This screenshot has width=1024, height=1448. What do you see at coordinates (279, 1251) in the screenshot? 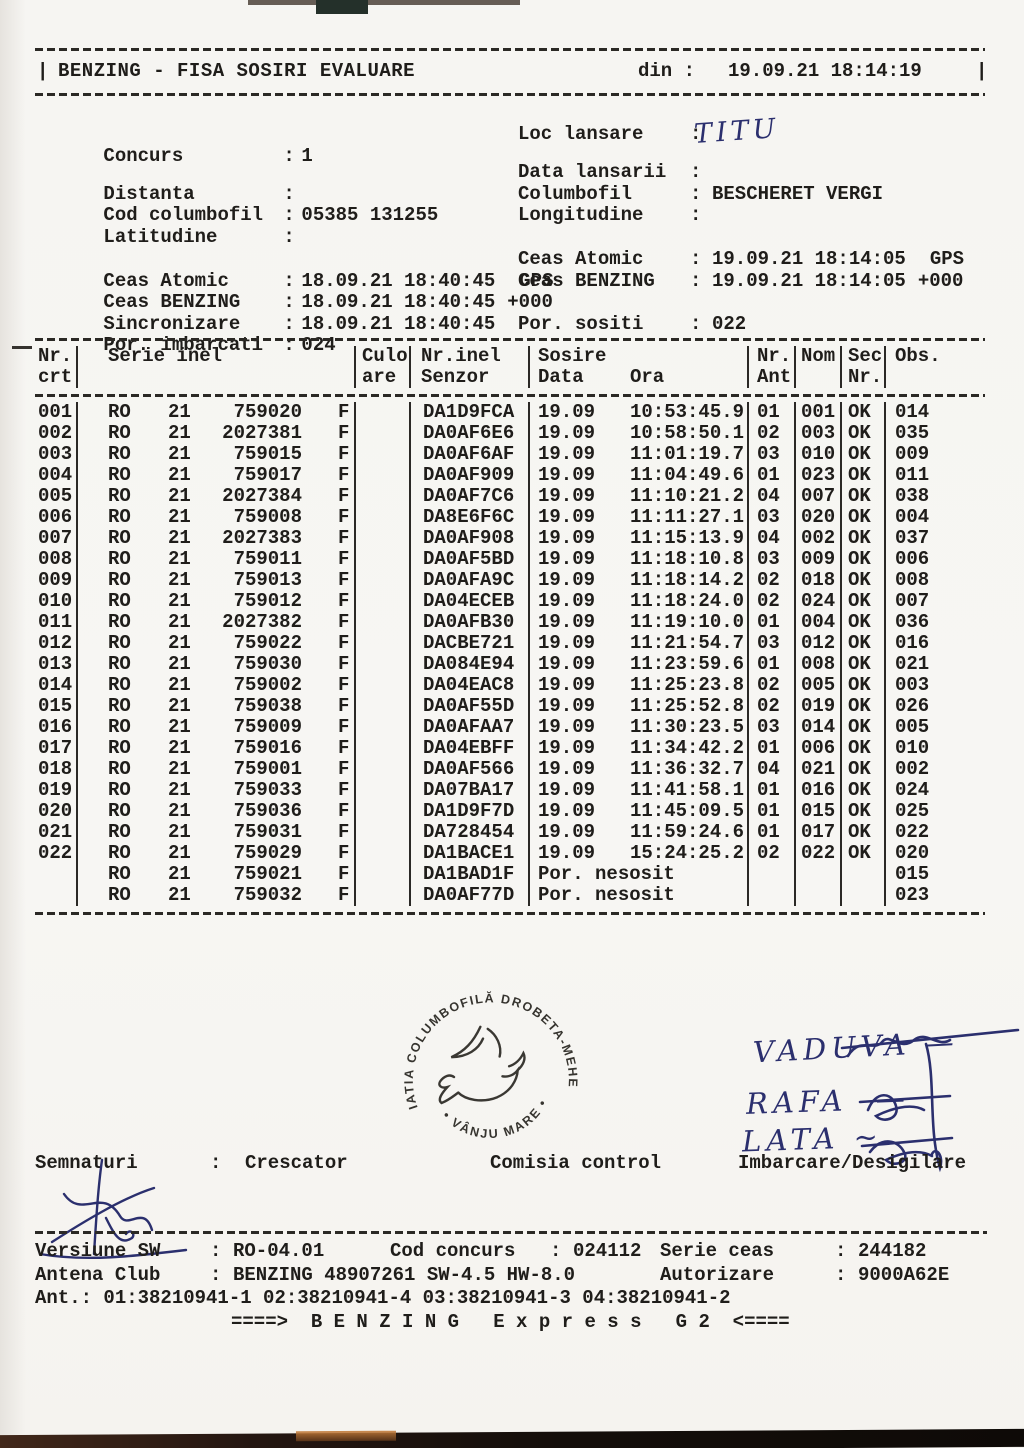
I see `versiune-sw-value: RO-04.01` at bounding box center [279, 1251].